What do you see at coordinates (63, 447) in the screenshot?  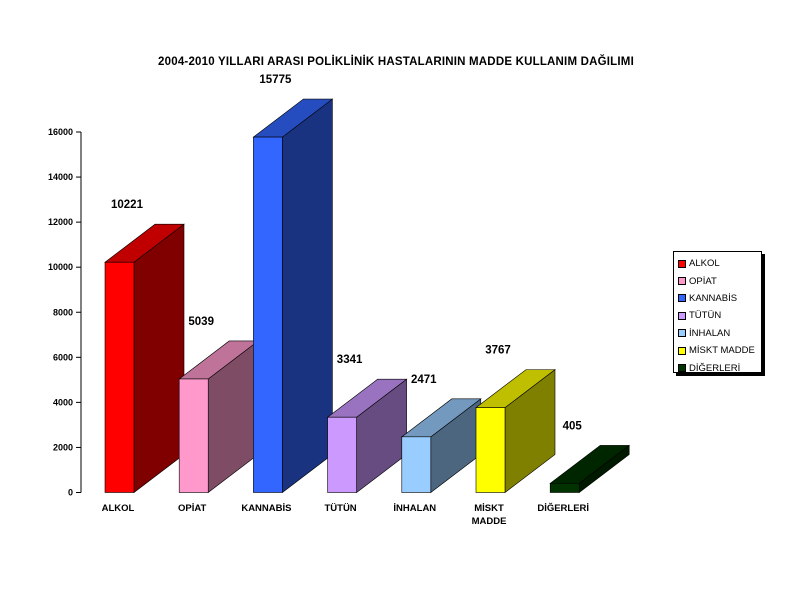 I see `y-tick-label: 2000` at bounding box center [63, 447].